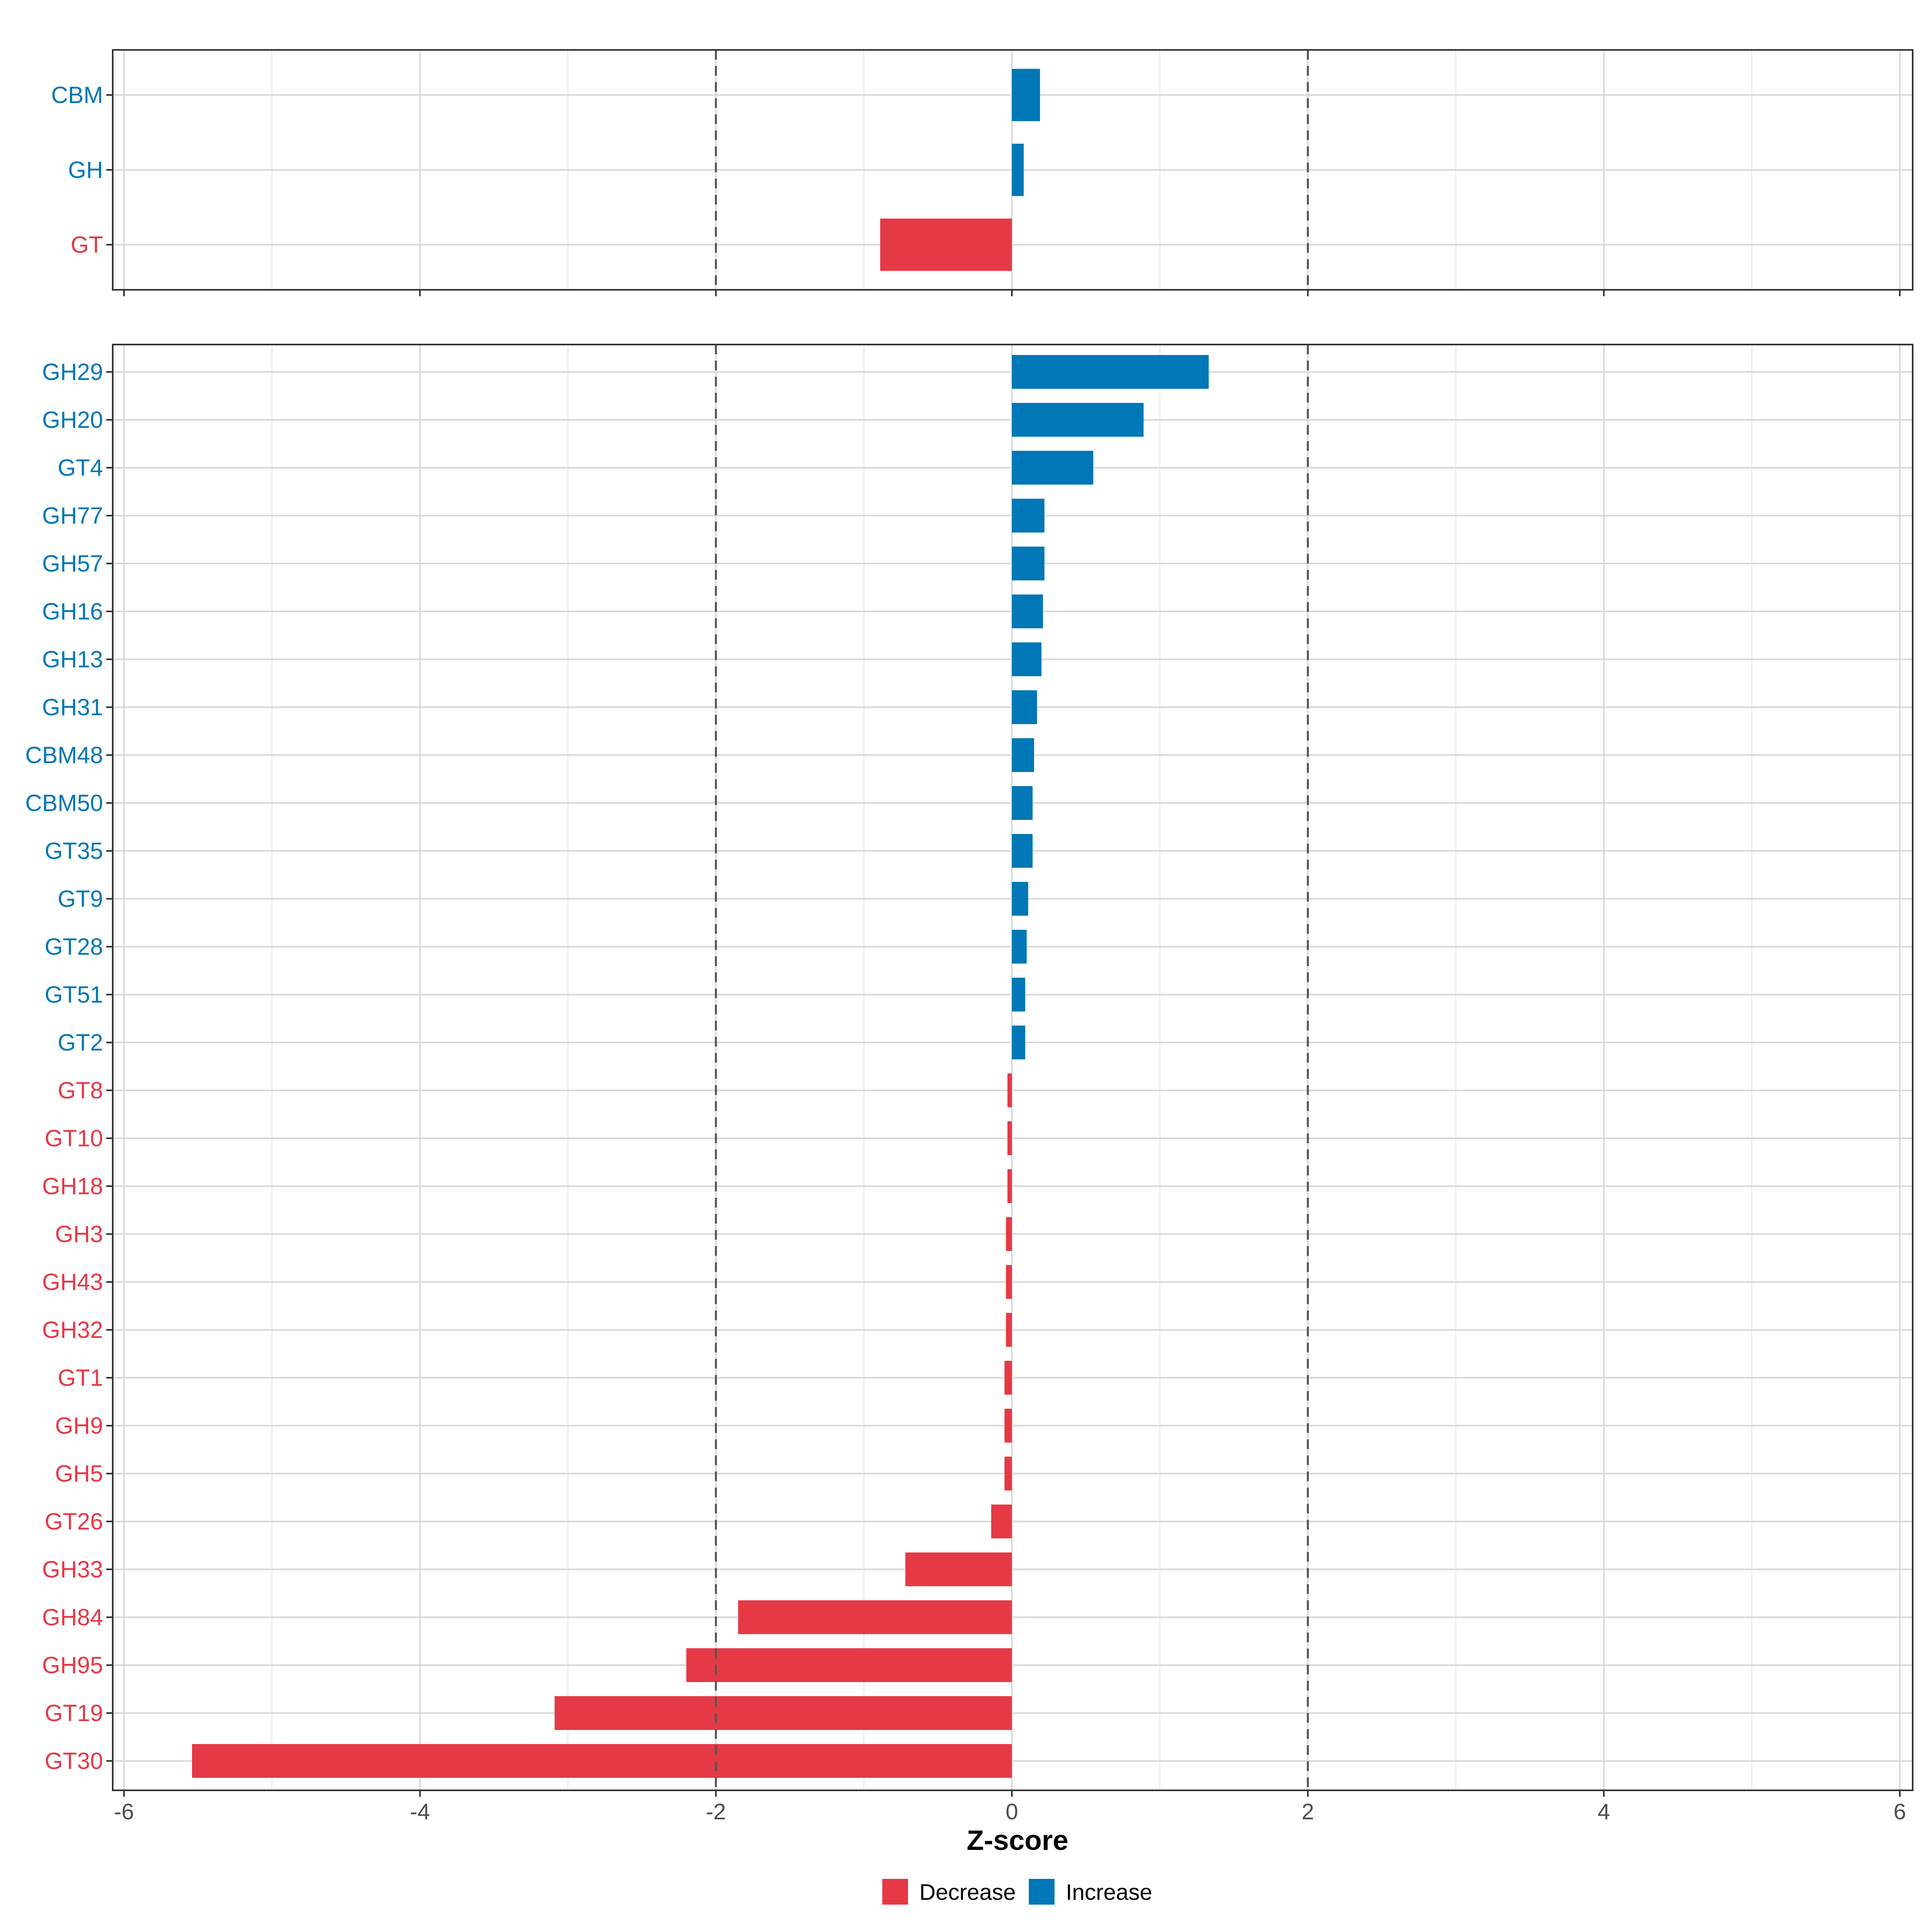 The width and height of the screenshot is (1932, 1932). I want to click on category-label-gh3: GH3, so click(79, 1234).